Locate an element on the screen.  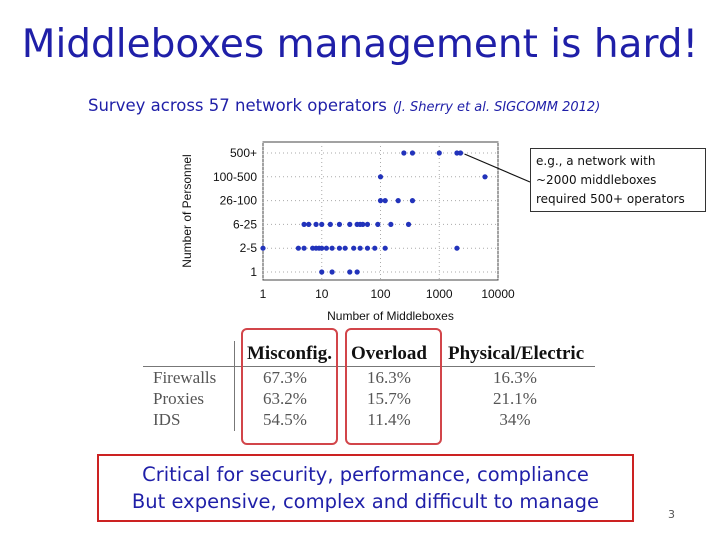
y-tick-label: 1 is located at coordinates (253, 272).